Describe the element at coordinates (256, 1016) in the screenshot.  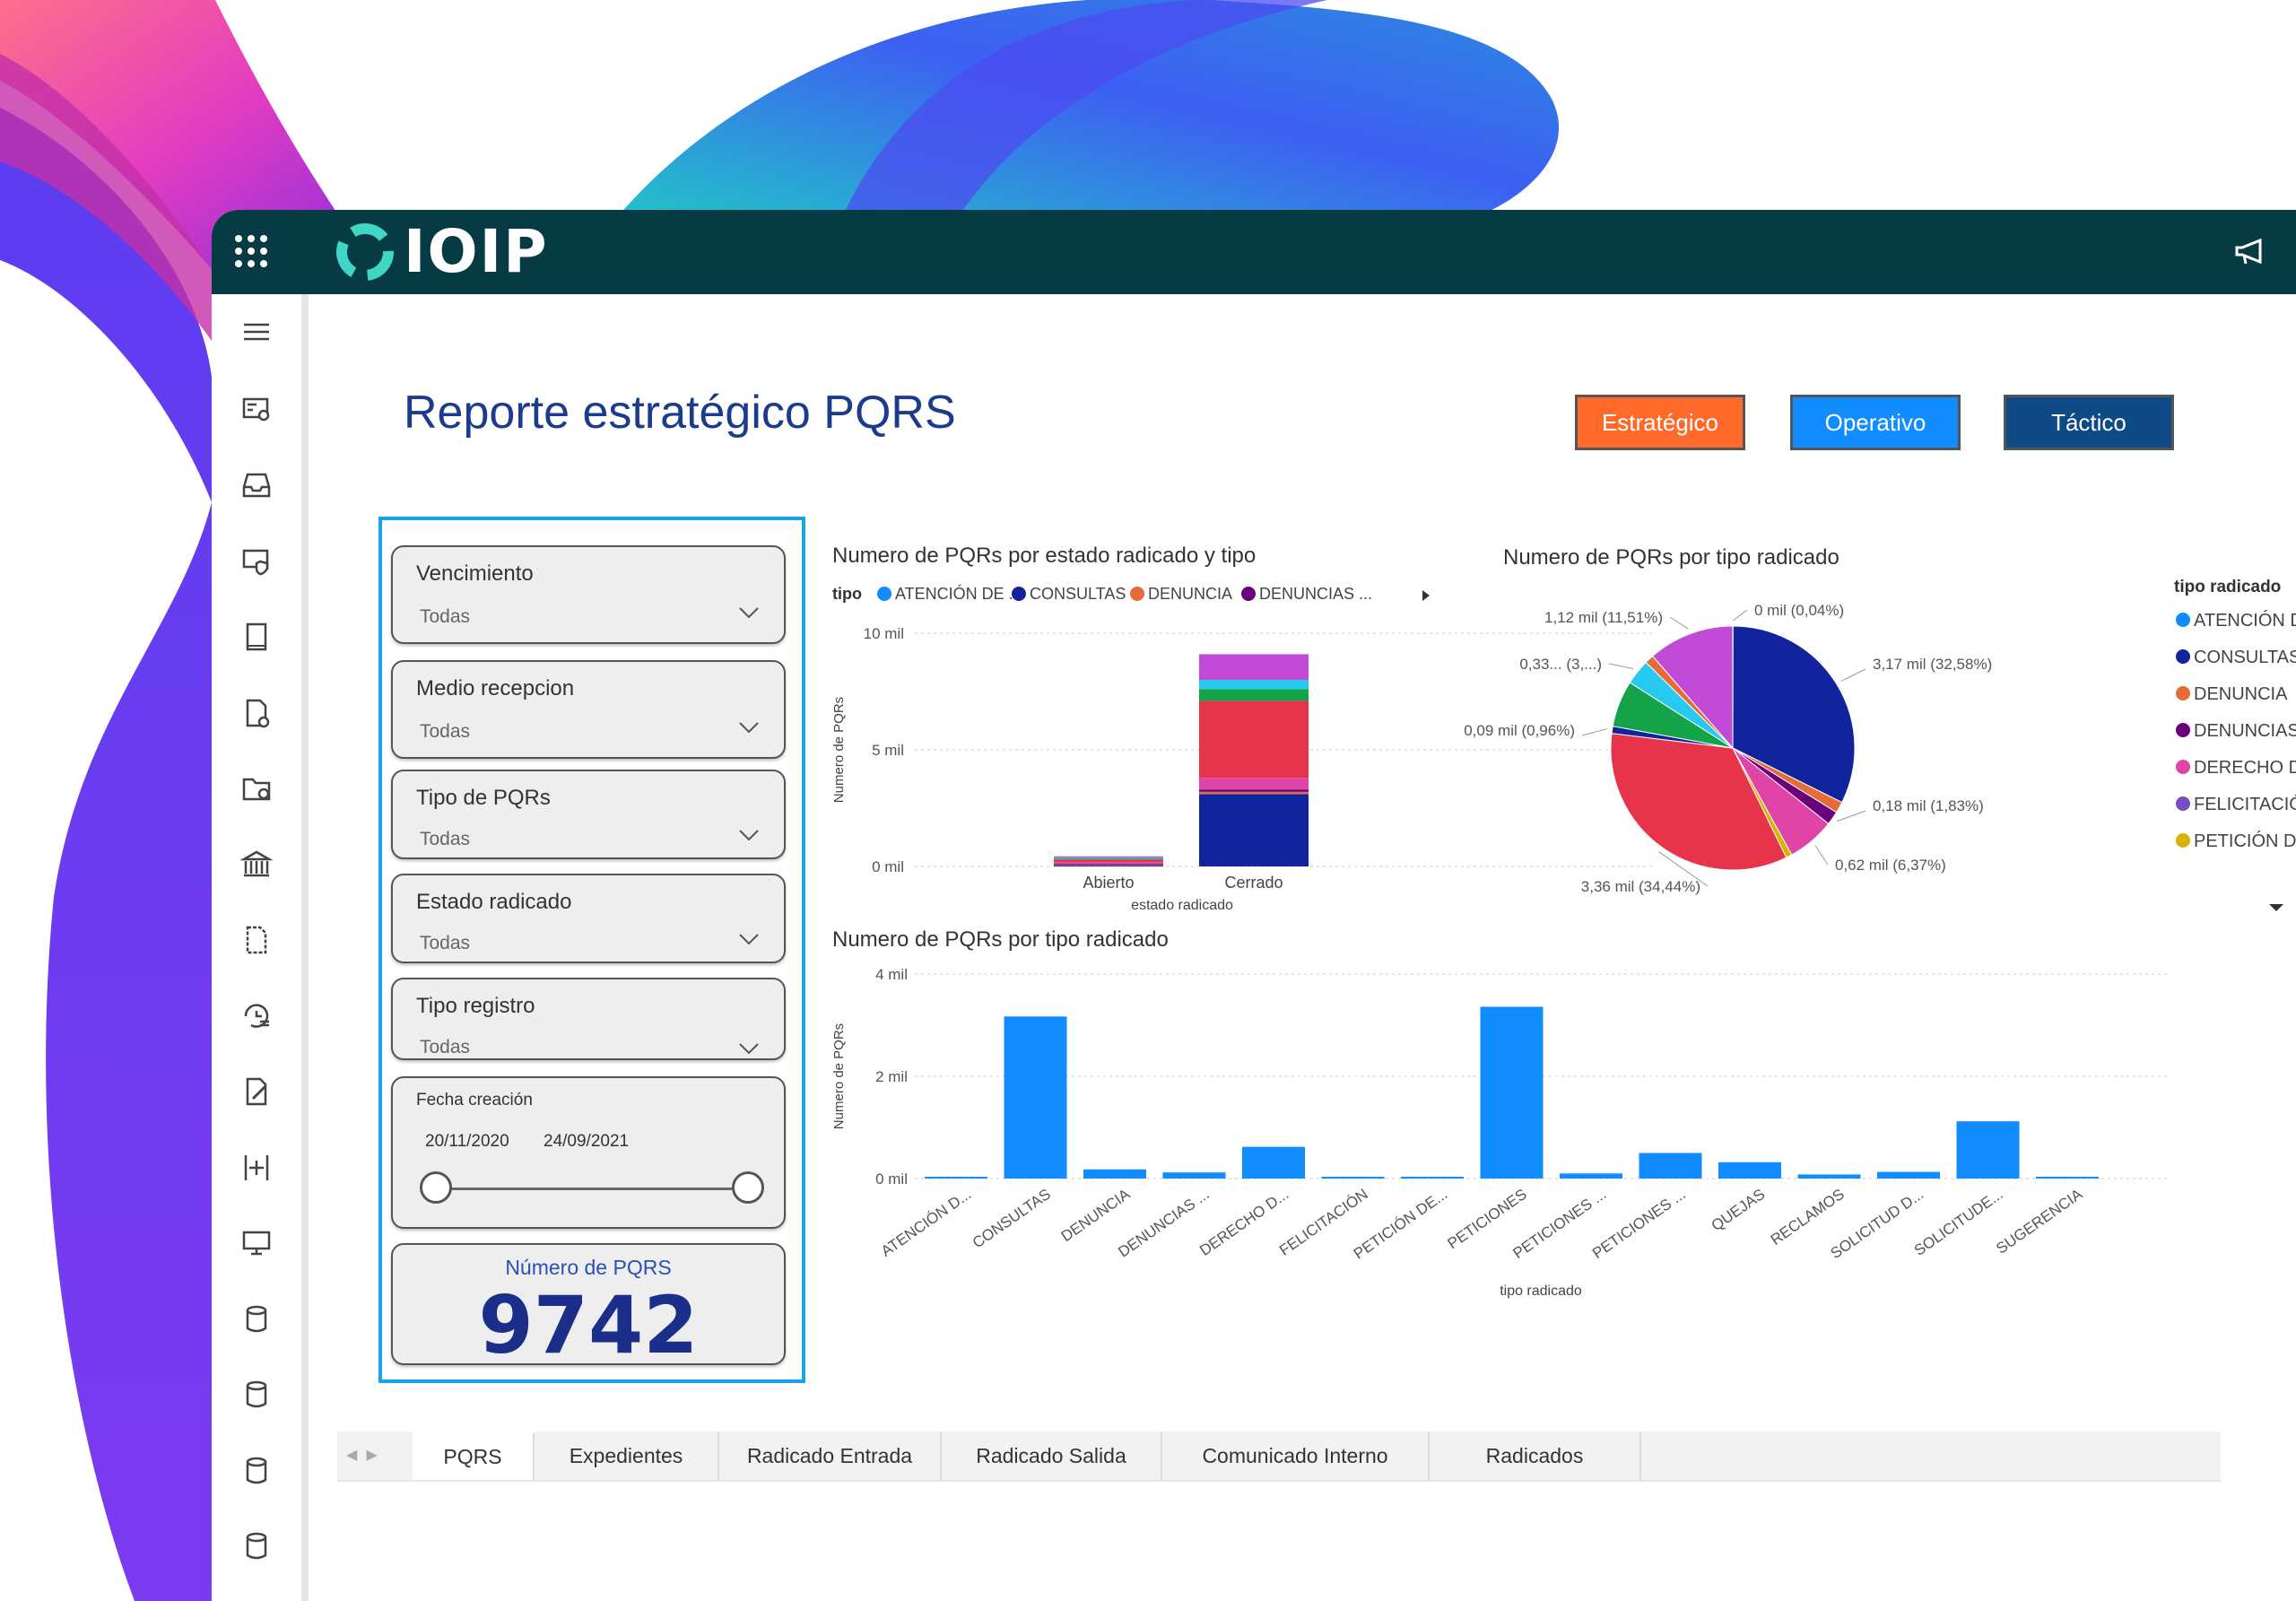
I see `history-list-icon` at that location.